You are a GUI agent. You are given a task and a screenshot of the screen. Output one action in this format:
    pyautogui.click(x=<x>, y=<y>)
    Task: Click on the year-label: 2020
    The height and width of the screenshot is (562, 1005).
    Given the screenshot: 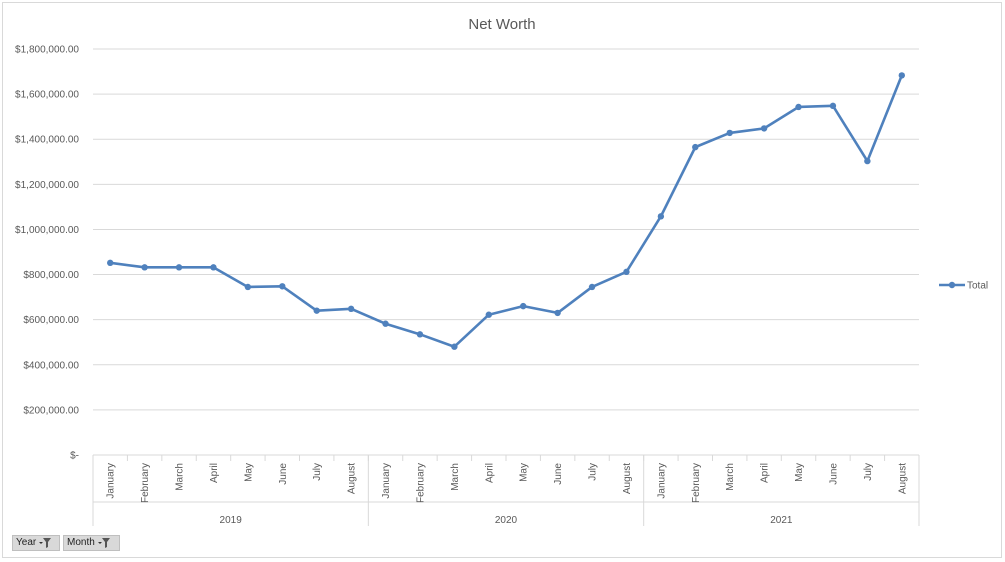 What is the action you would take?
    pyautogui.click(x=506, y=520)
    